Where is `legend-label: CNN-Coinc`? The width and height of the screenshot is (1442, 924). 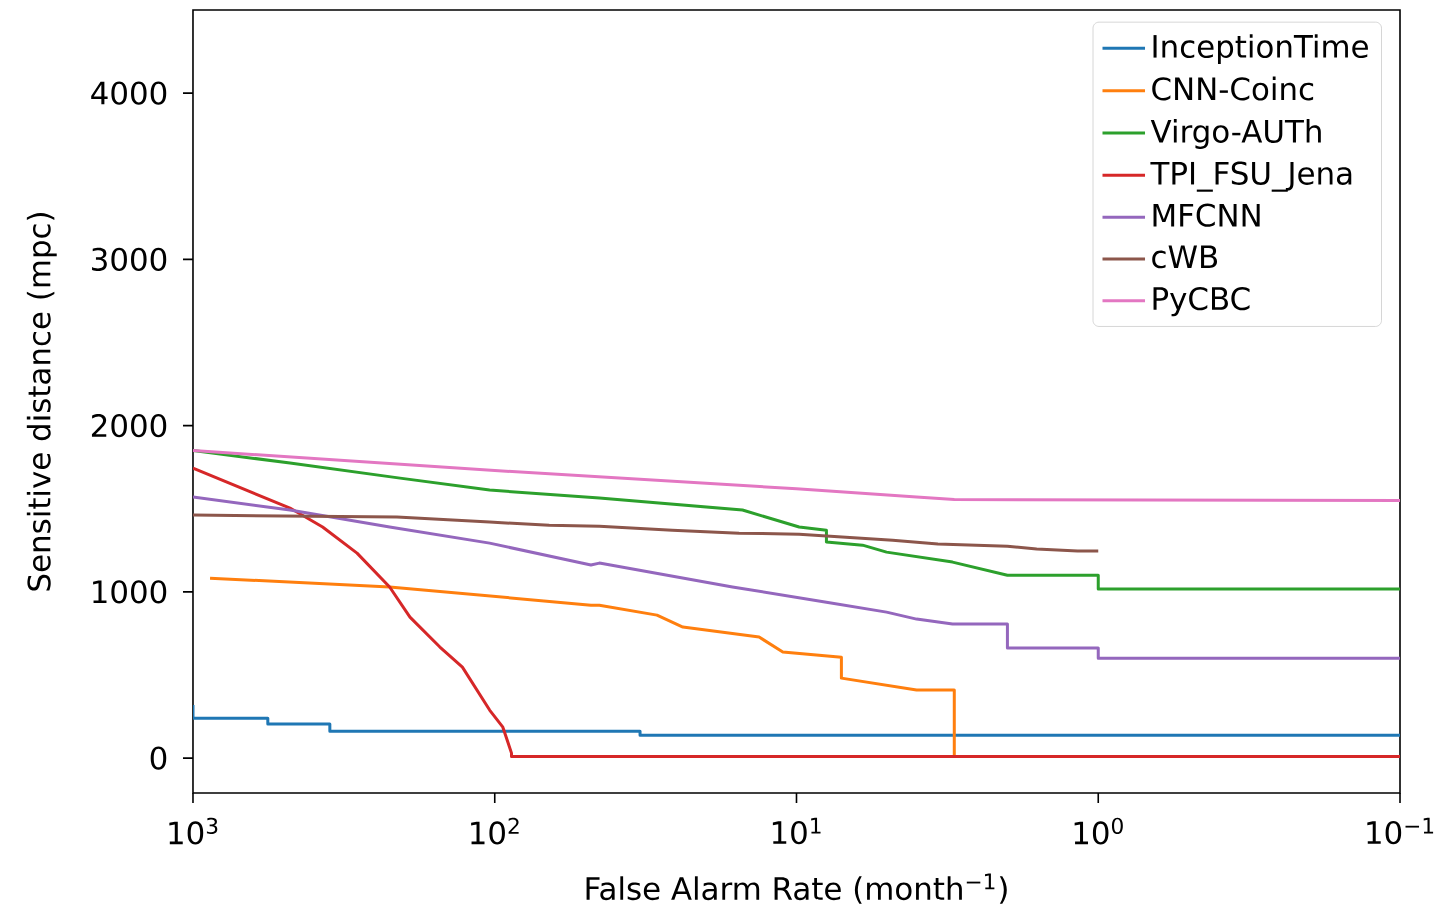 legend-label: CNN-Coinc is located at coordinates (1233, 88).